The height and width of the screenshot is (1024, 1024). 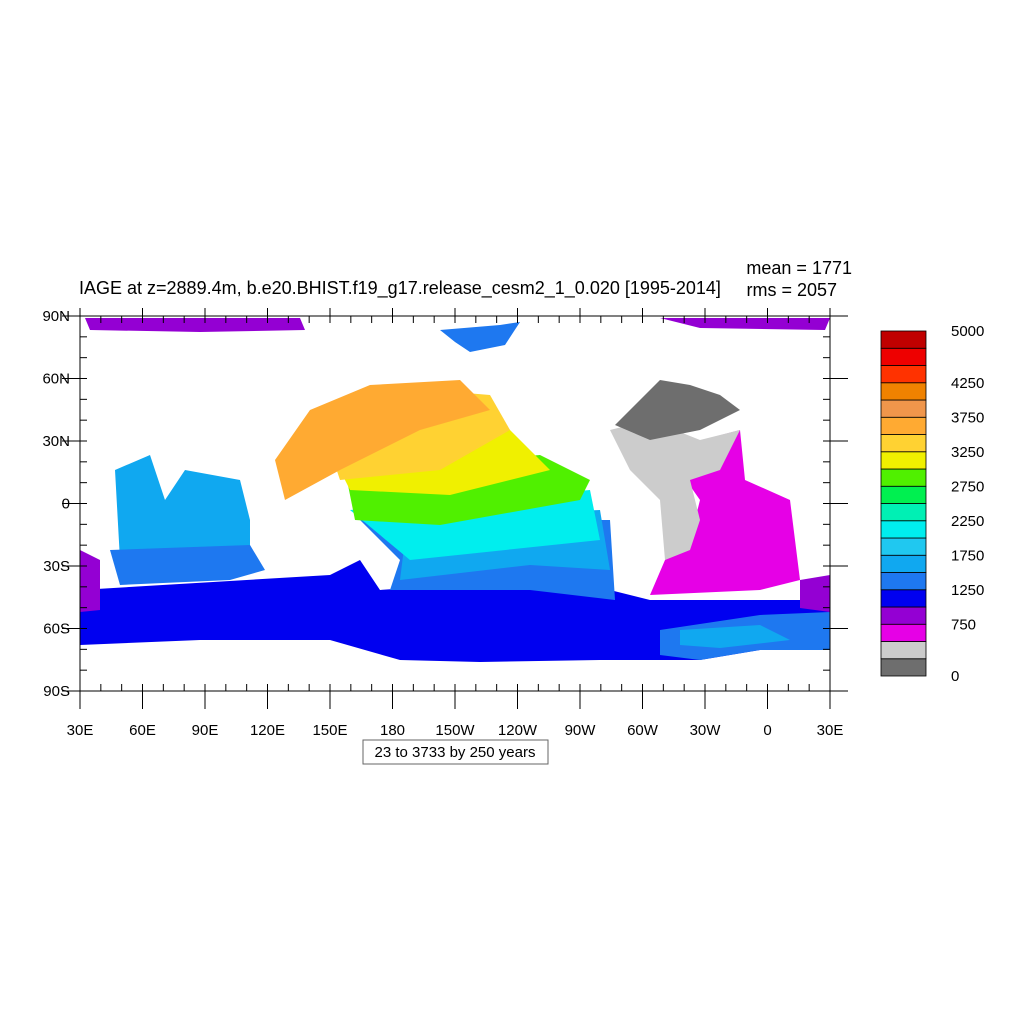 I want to click on lat-label: 30S, so click(x=56, y=566).